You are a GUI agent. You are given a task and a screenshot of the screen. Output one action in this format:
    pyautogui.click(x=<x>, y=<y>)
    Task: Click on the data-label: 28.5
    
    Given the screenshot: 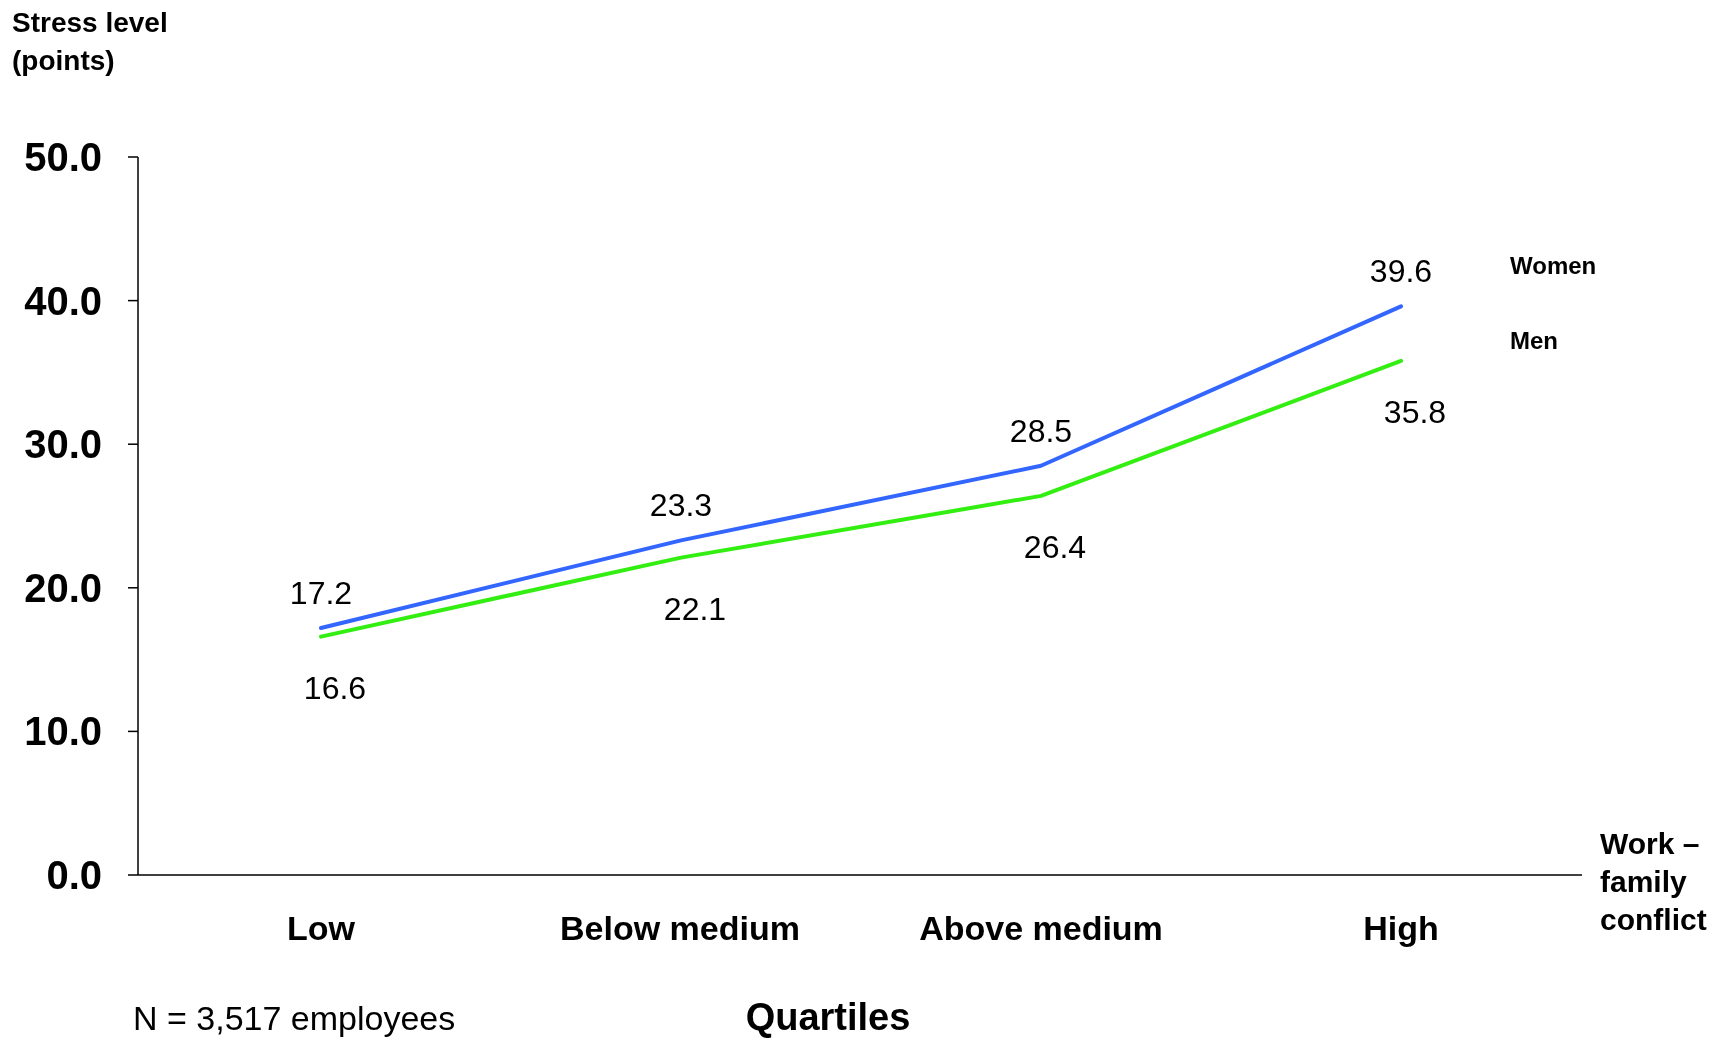 What is the action you would take?
    pyautogui.click(x=1041, y=430)
    